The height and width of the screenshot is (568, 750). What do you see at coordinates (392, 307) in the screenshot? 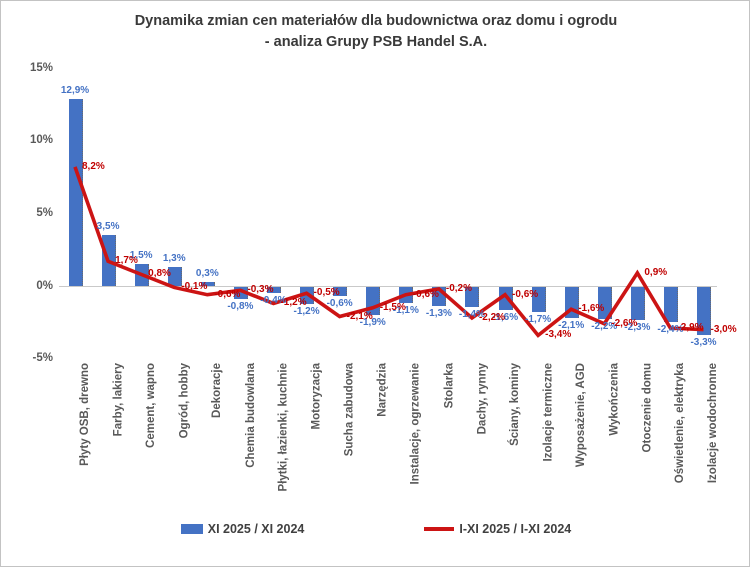
I see `line-value-label: -1,5%` at bounding box center [392, 307].